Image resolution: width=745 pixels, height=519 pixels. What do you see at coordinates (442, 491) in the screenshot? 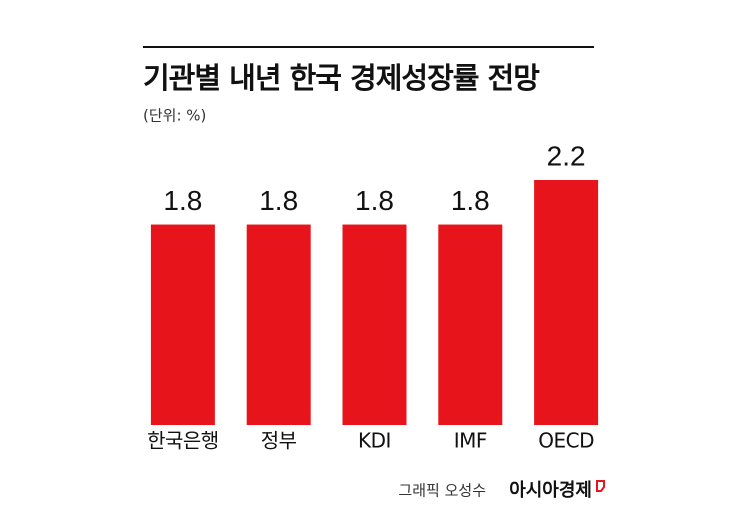
I see `credit: 그래픽 오성수` at bounding box center [442, 491].